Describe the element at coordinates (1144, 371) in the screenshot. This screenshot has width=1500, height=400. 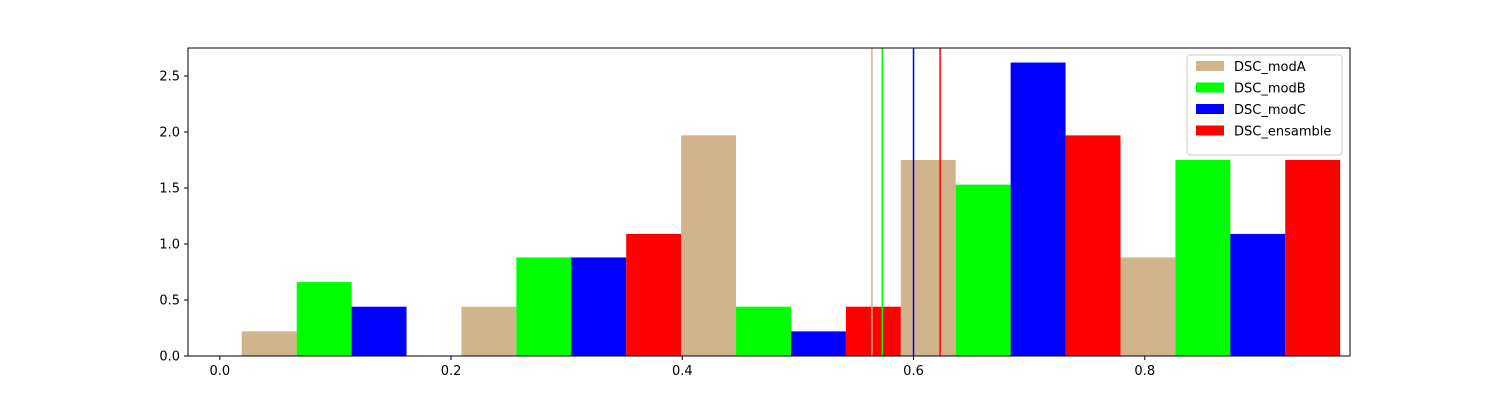
I see `x-tick-label: 0.8` at that location.